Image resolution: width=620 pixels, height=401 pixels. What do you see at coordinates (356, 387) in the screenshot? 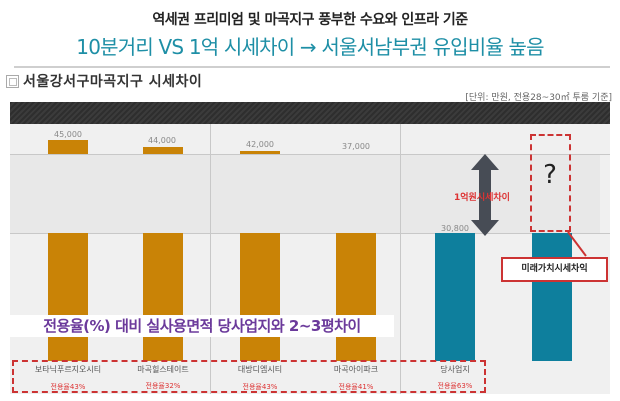
I see `ratio-label: 전용율41%` at bounding box center [356, 387].